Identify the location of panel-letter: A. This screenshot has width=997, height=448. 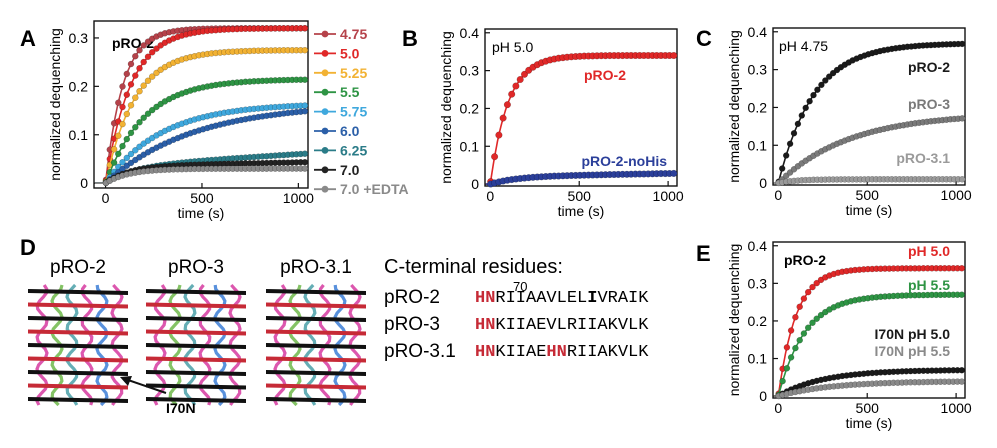
(28, 38).